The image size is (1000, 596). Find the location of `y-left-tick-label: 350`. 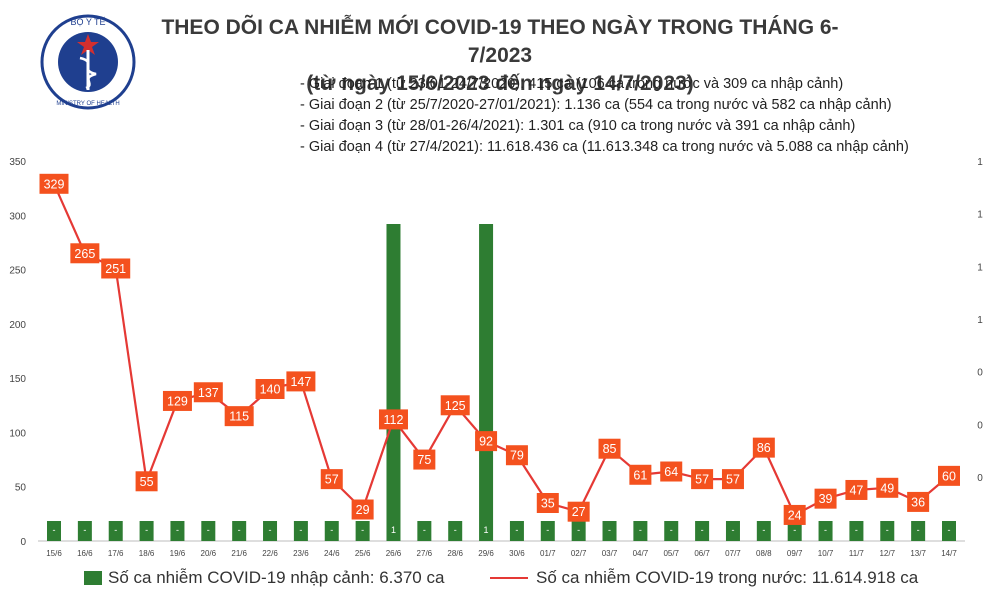

y-left-tick-label: 350 is located at coordinates (17, 162).